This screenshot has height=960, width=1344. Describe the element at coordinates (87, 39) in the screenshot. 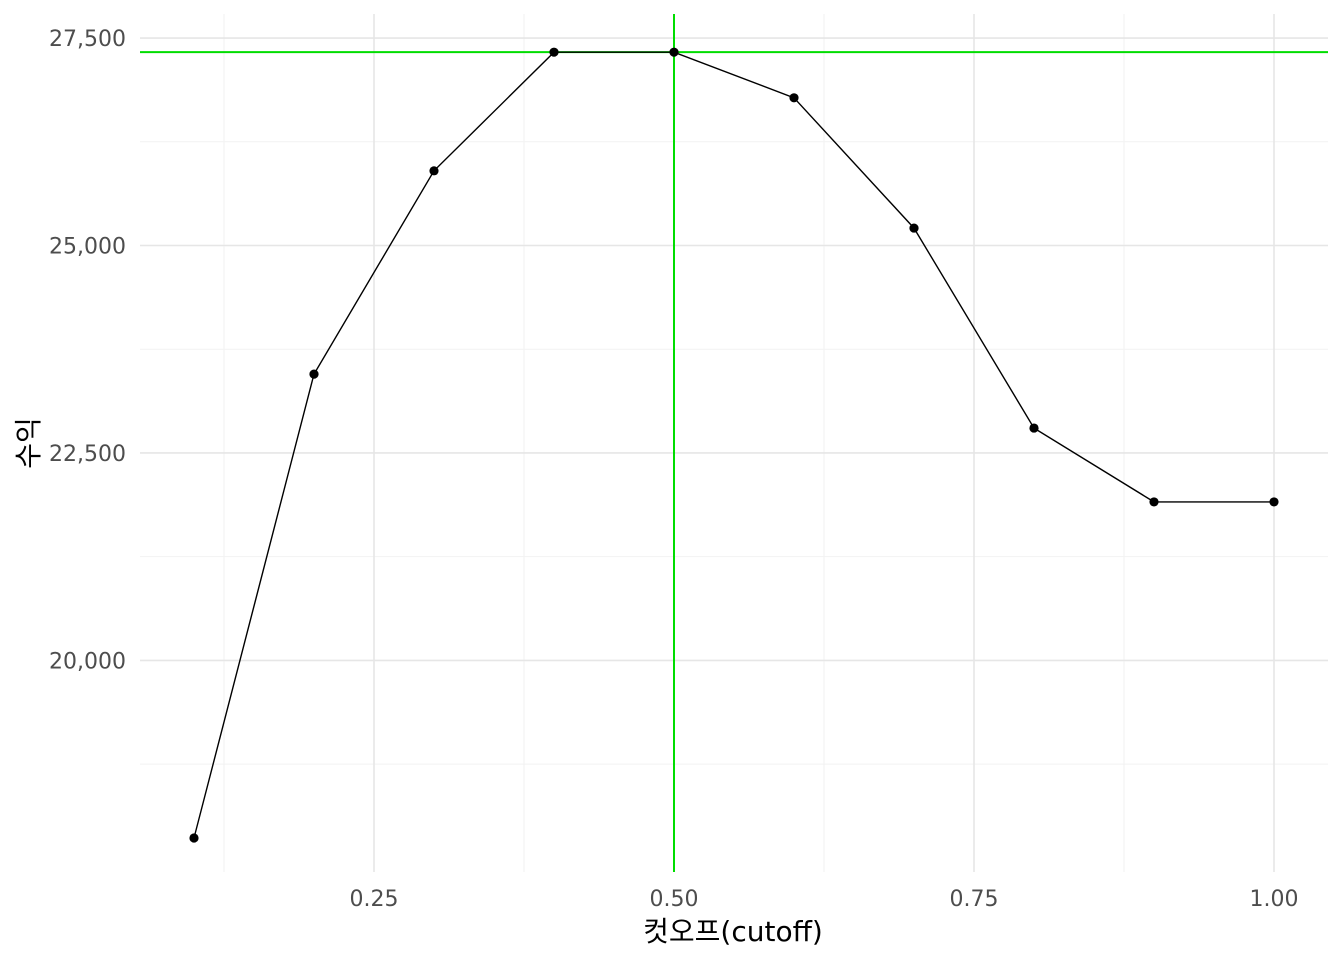

I see `y-tick-label: 27,500` at that location.